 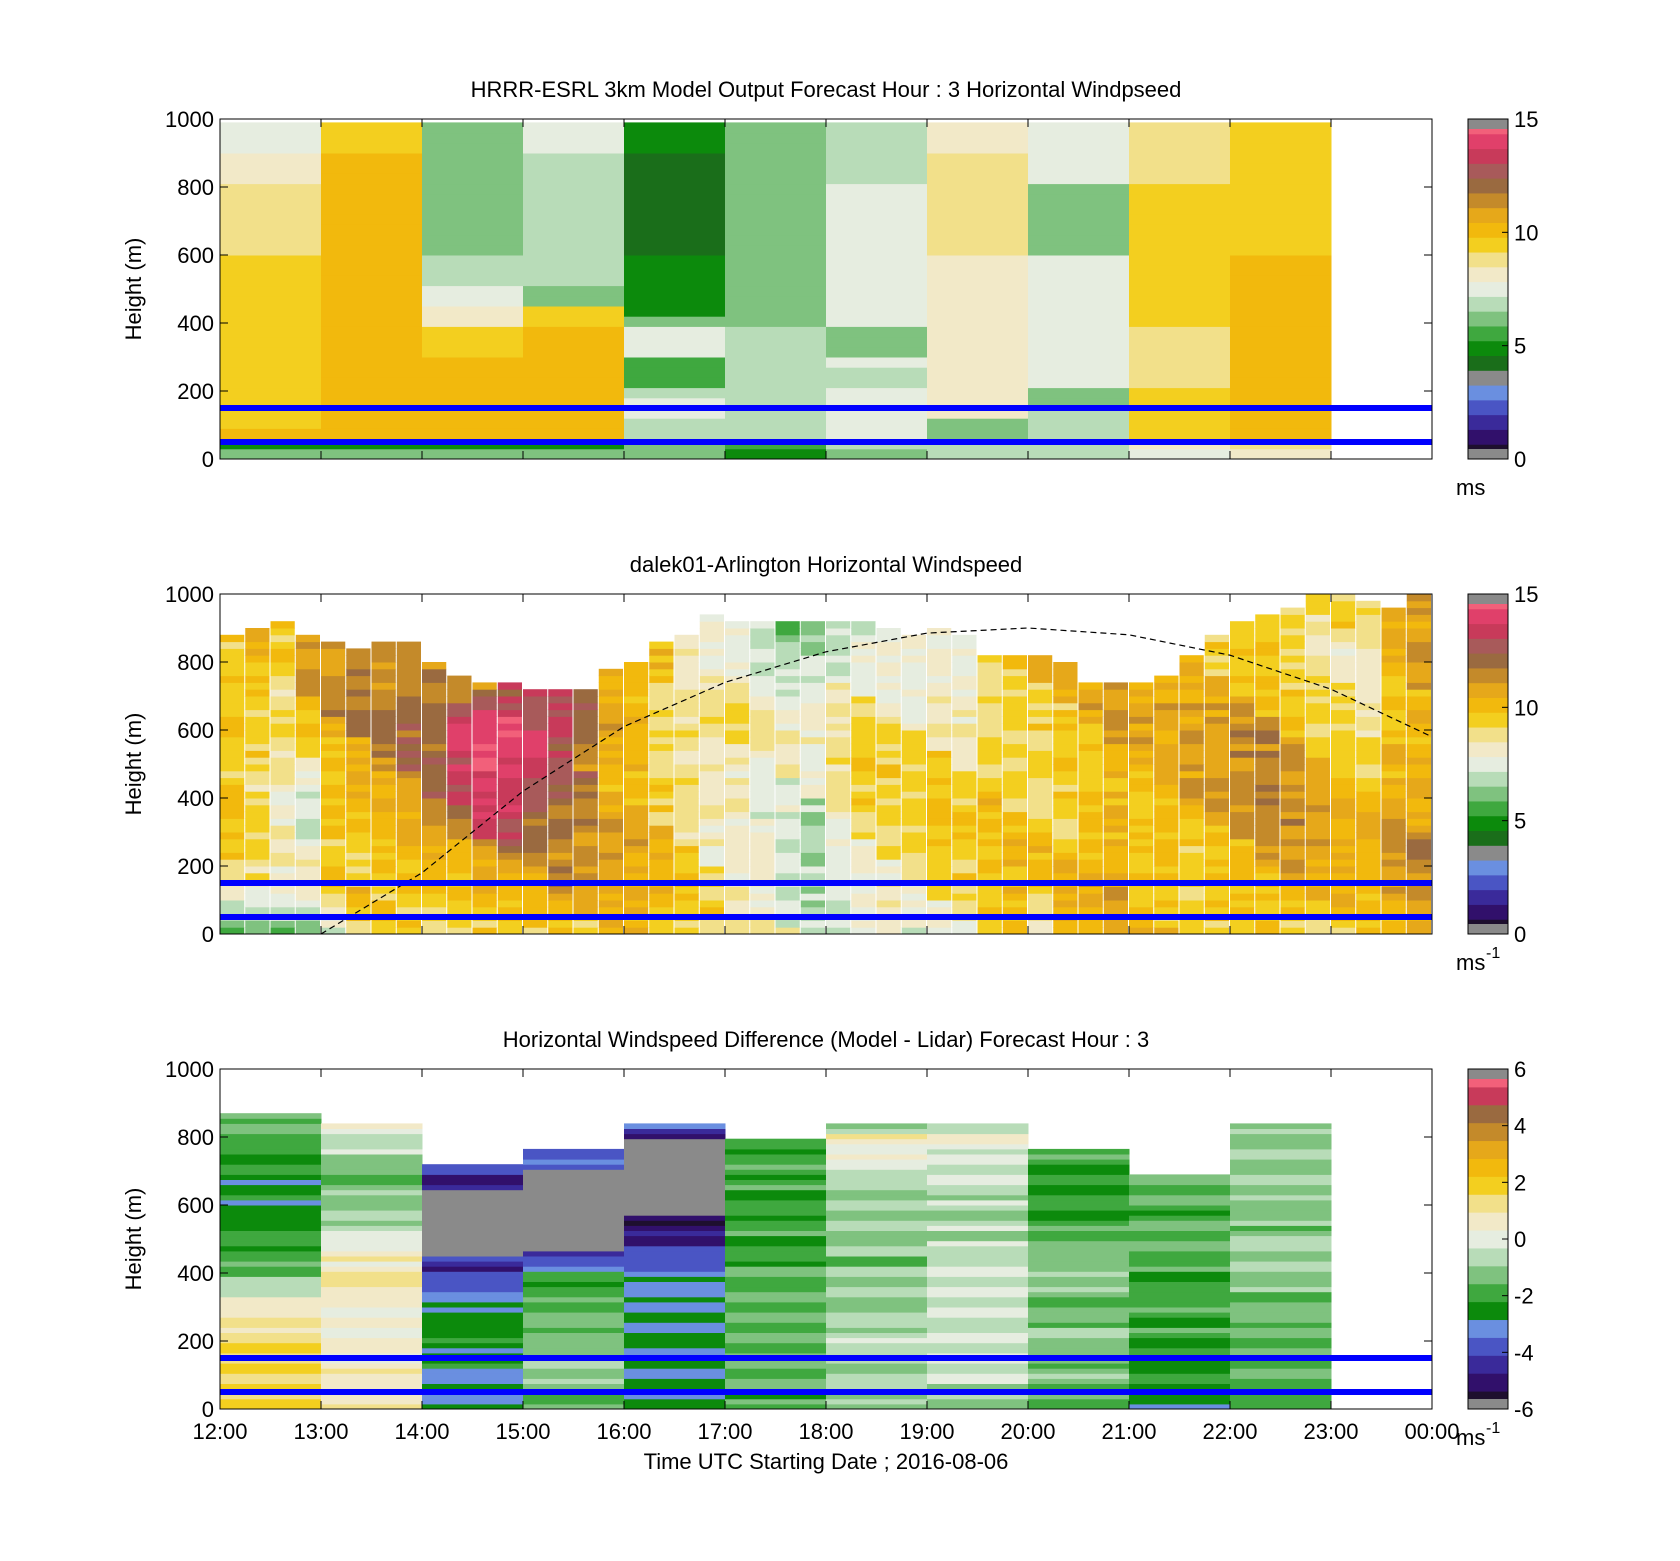 I want to click on x-tick-label: 19:00, so click(x=926, y=1431).